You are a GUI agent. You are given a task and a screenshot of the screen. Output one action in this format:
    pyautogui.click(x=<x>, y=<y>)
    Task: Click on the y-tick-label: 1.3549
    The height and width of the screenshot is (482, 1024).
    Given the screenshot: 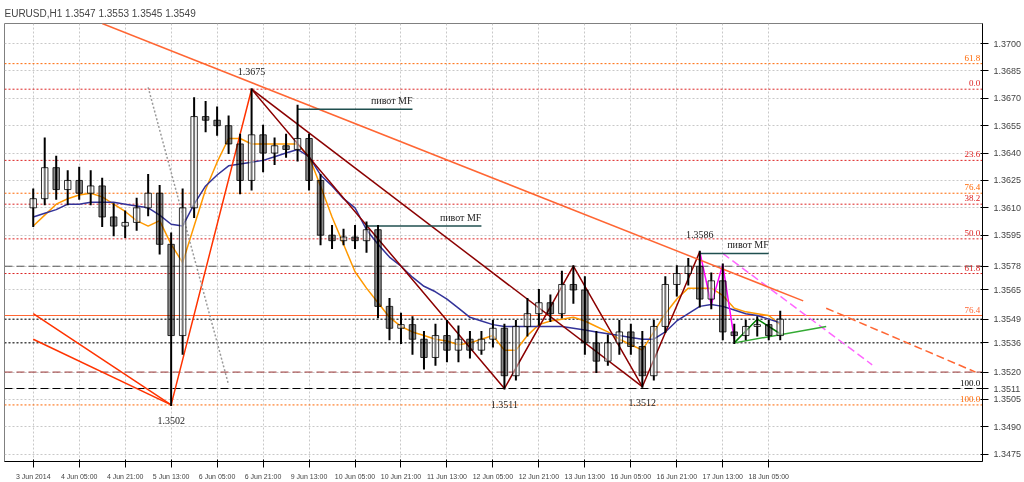 What is the action you would take?
    pyautogui.click(x=1007, y=319)
    